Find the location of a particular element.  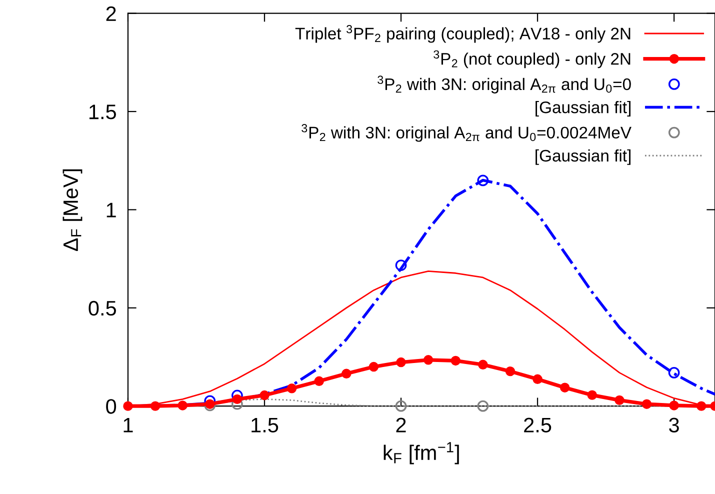

x-axis-title: k$_{F}$ [fm$^{−1}$] is located at coordinates (421, 453).